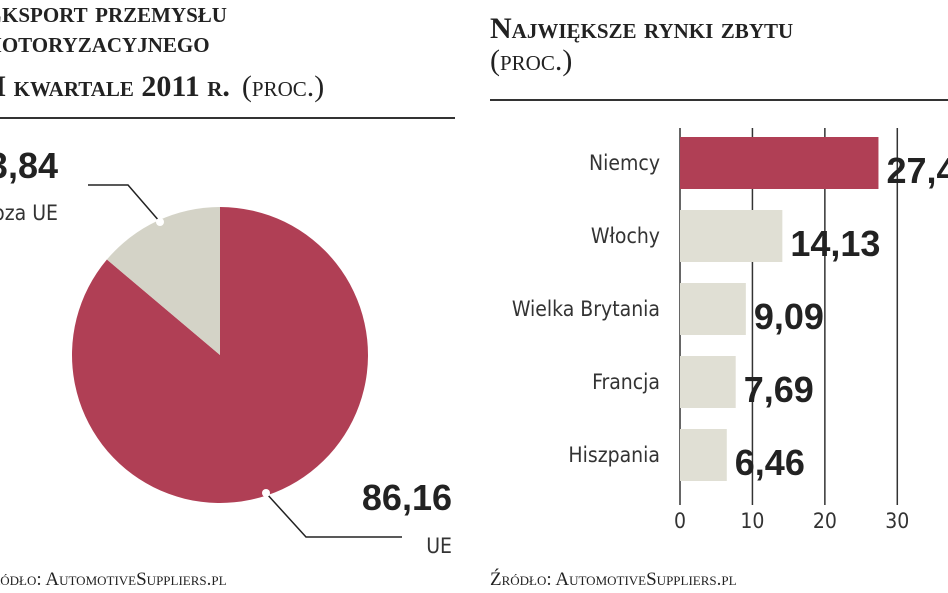  What do you see at coordinates (680, 521) in the screenshot?
I see `x-tick-label: 0` at bounding box center [680, 521].